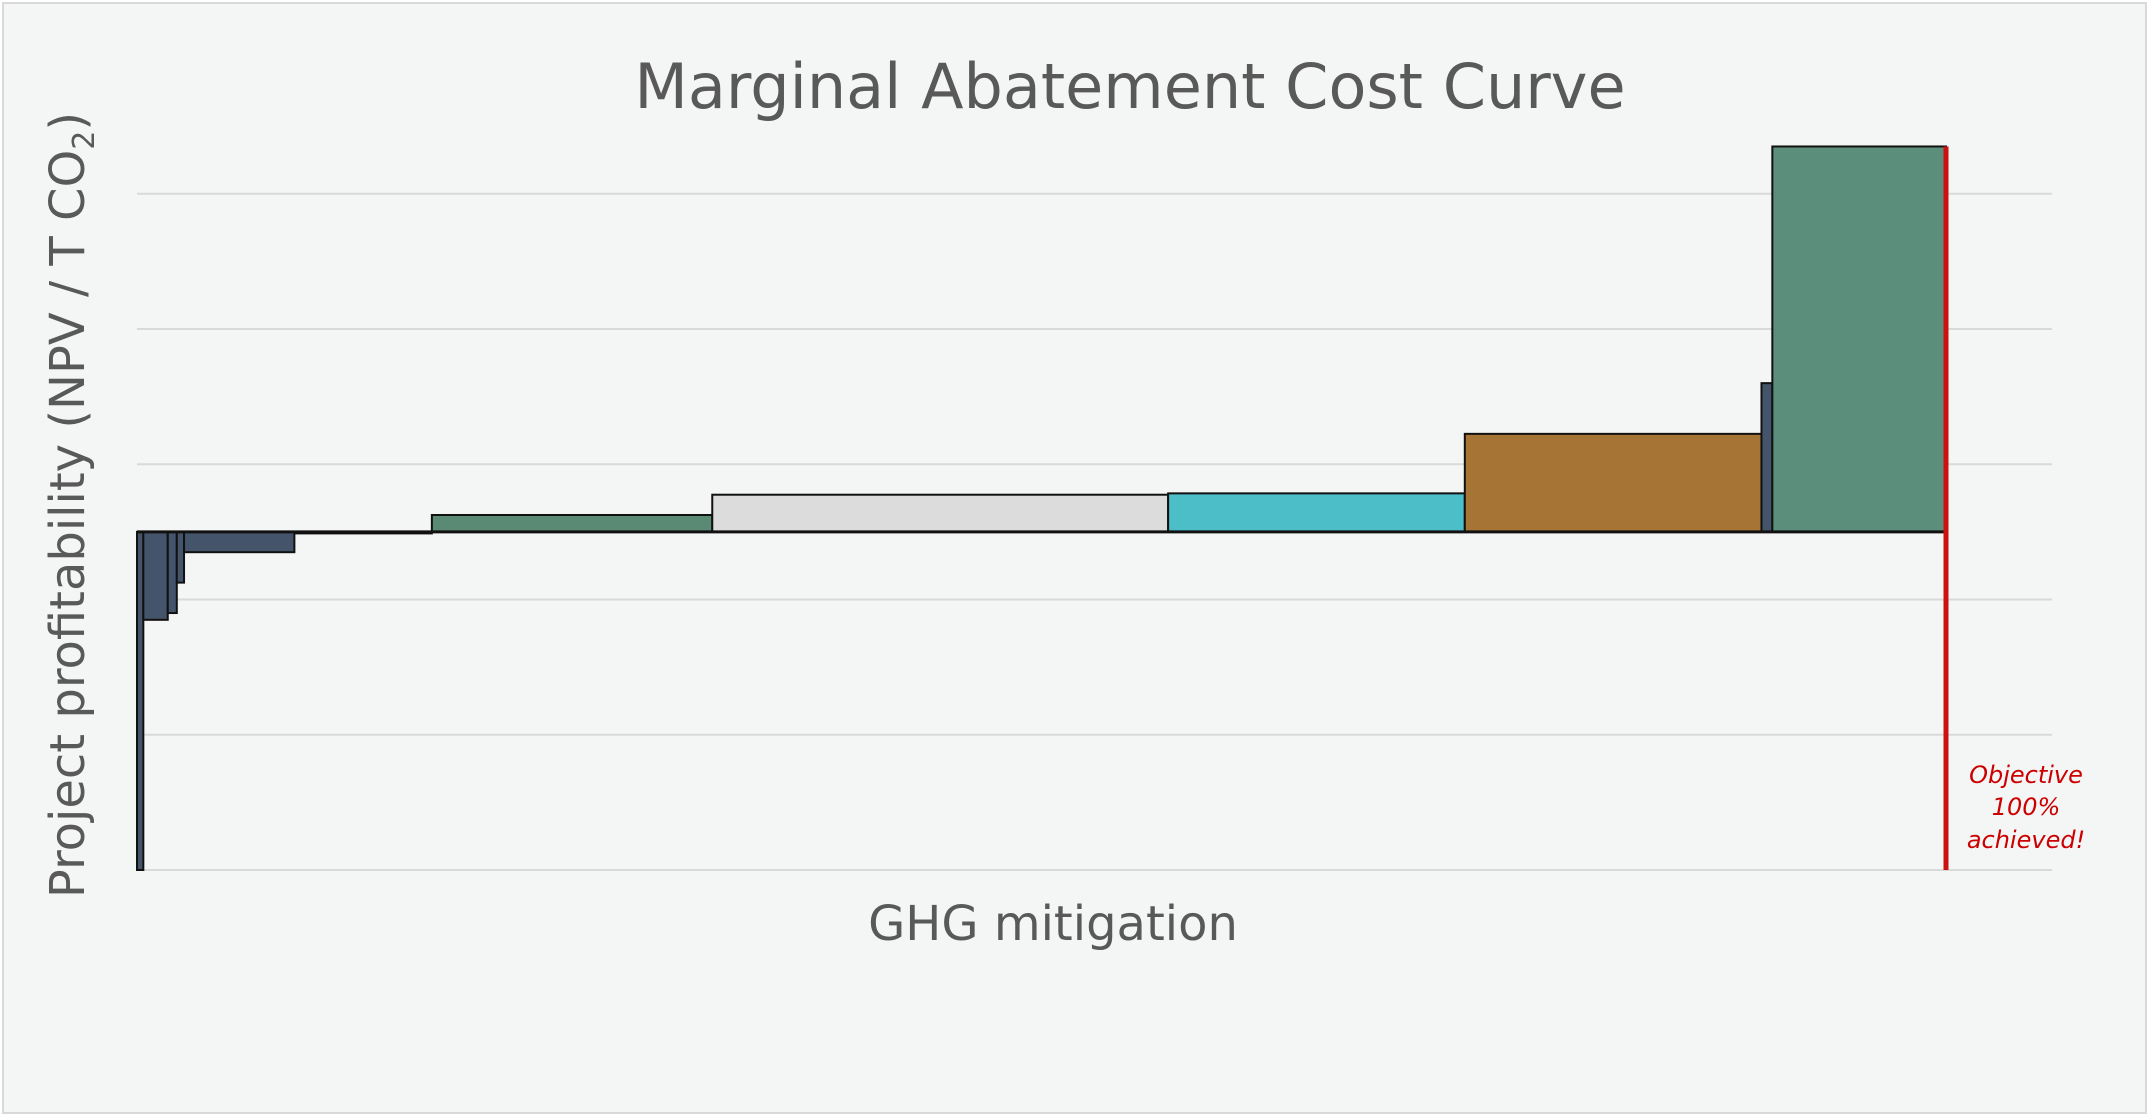  Describe the element at coordinates (2026, 775) in the screenshot. I see `objective-label-line-1: Objective` at that location.